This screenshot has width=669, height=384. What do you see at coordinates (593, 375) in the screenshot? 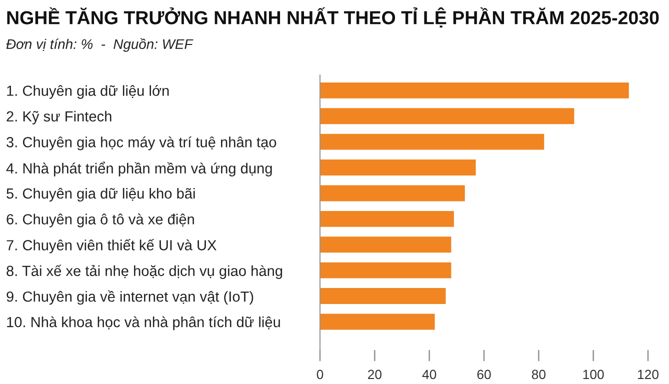
I see `x-tick-label: 100` at bounding box center [593, 375].